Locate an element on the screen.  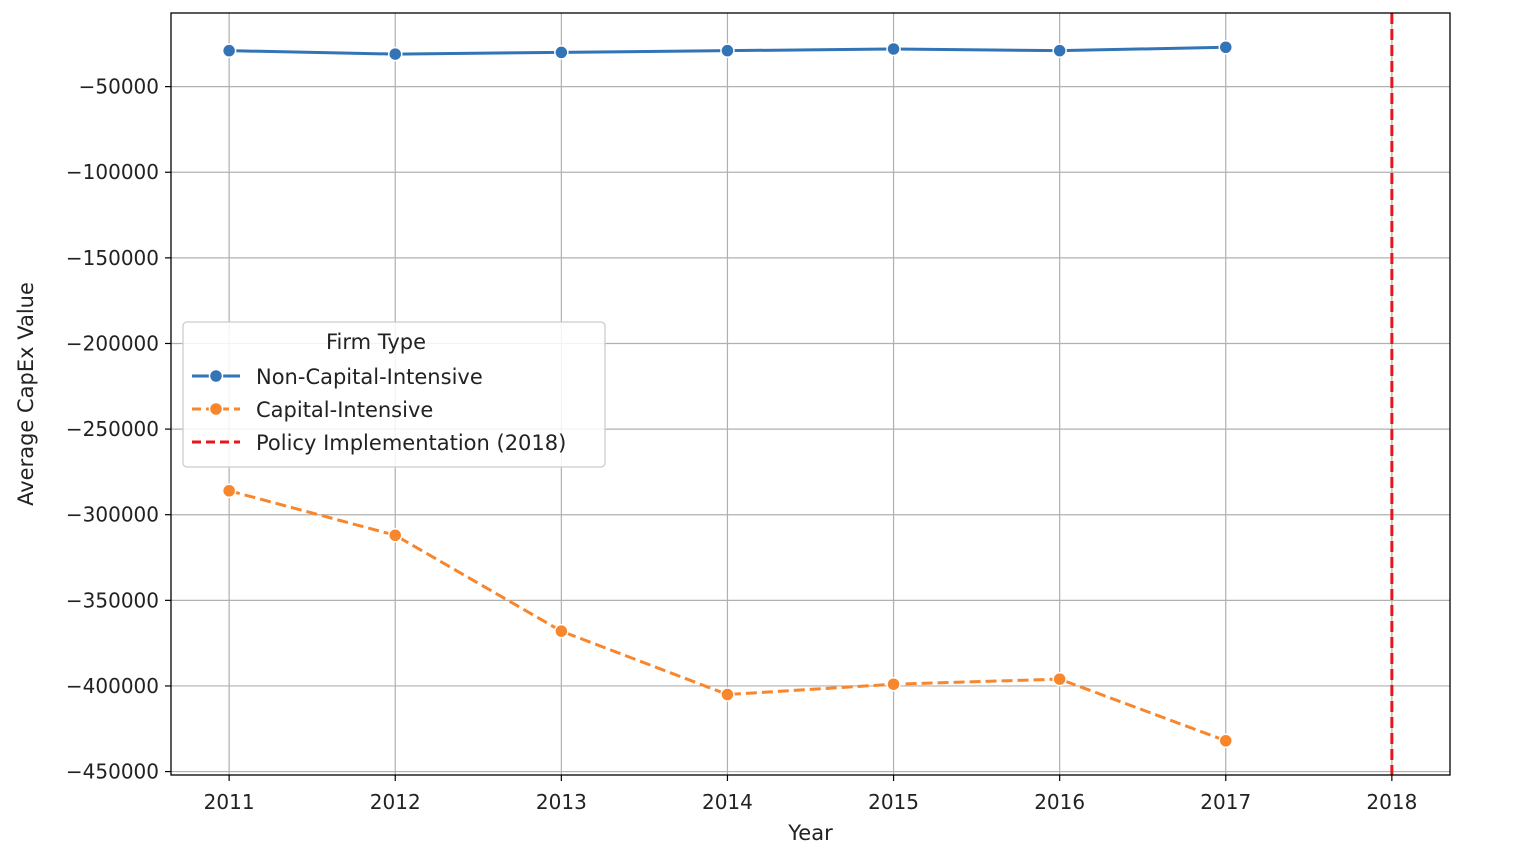
legend-box is located at coordinates (394, 394).